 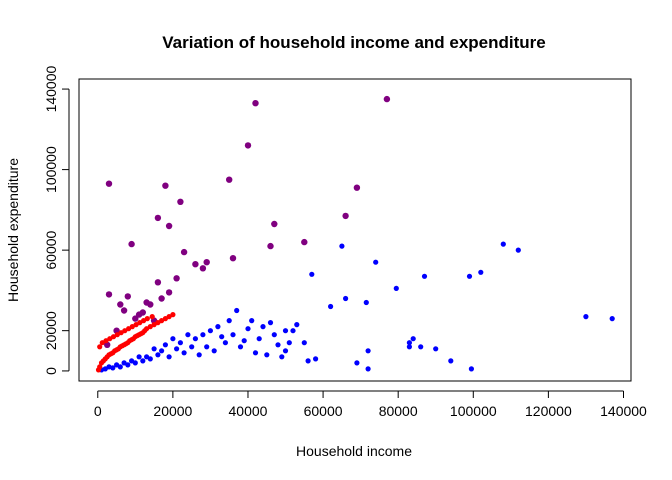 What do you see at coordinates (56, 219) in the screenshot?
I see `y-axis: 0 20000 60000 100000 140000` at bounding box center [56, 219].